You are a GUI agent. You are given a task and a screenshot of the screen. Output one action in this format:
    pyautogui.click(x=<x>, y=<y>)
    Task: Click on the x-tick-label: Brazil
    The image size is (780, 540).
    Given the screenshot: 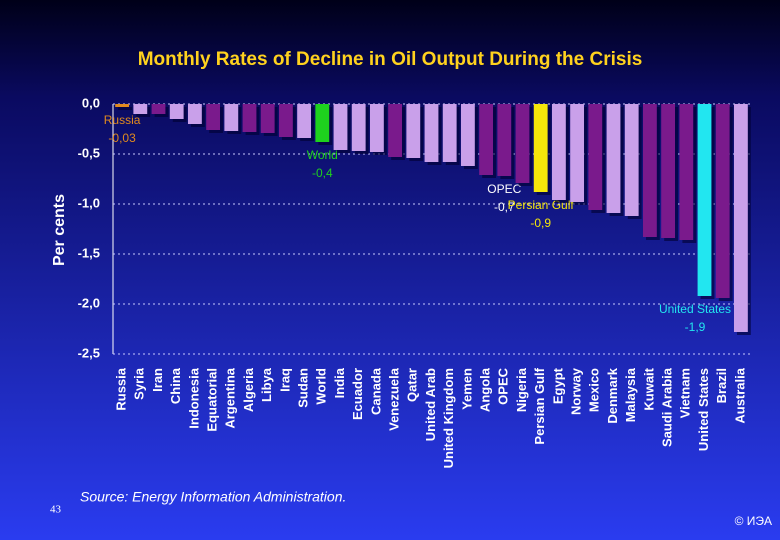 What is the action you would take?
    pyautogui.click(x=721, y=385)
    